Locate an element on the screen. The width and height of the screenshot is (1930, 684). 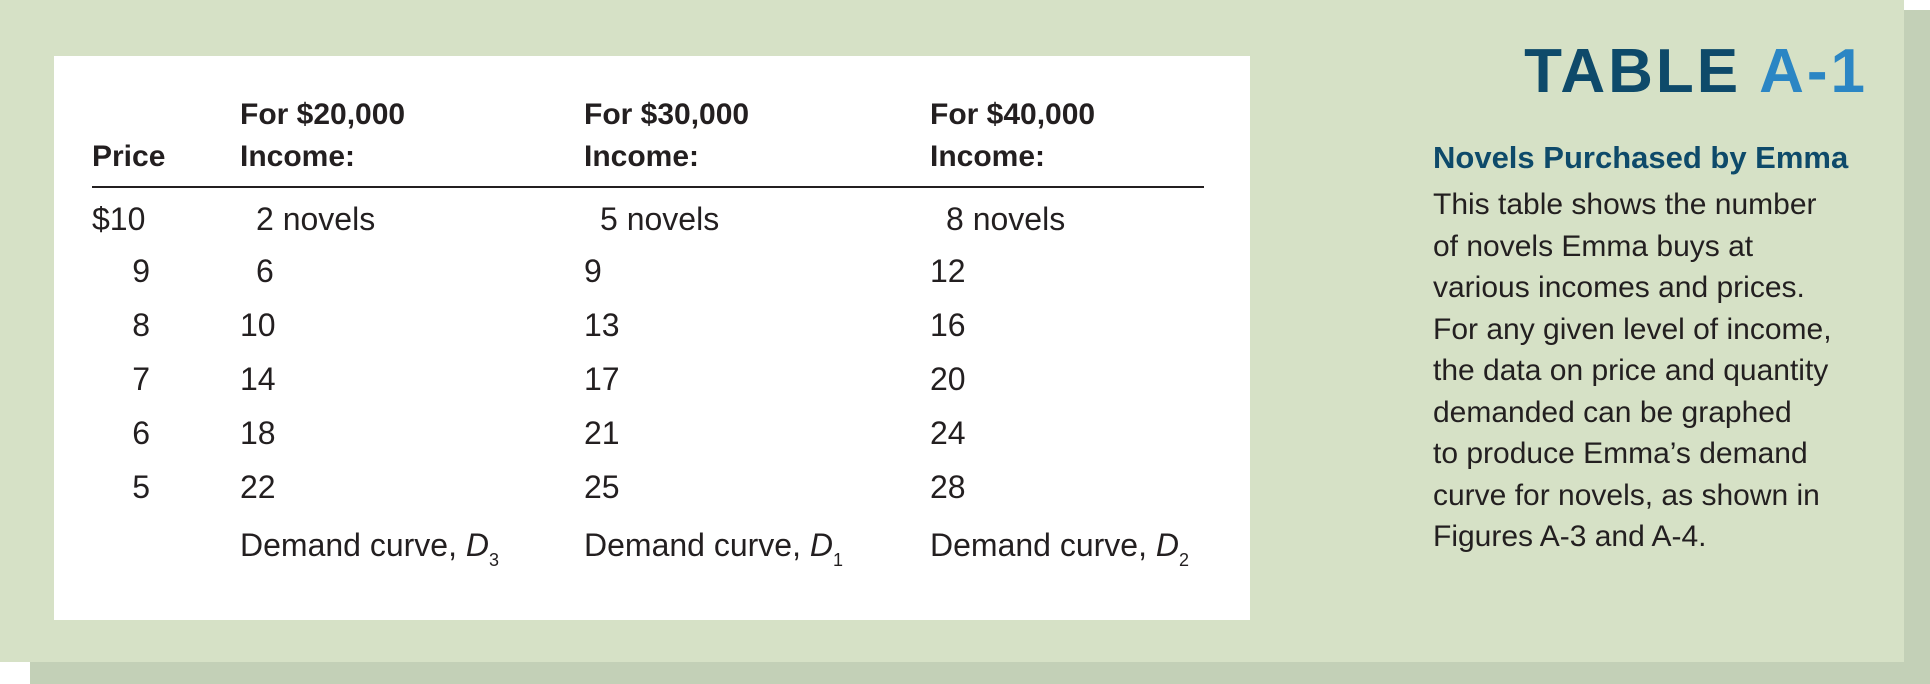
table-row: 8 10 13 16 is located at coordinates (648, 325).